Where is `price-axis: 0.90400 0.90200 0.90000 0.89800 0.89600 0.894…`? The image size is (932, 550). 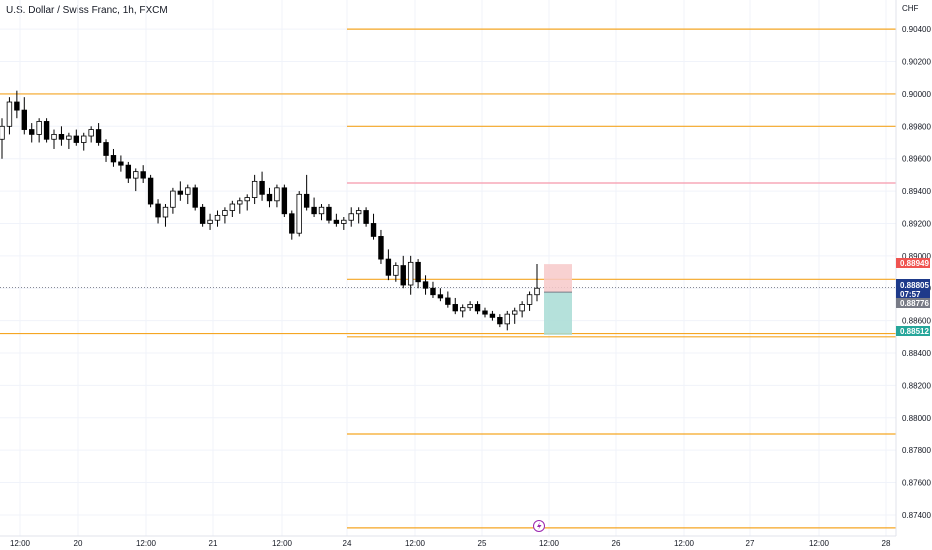
price-axis: 0.90400 0.90200 0.90000 0.89800 0.89600 0.894… is located at coordinates (916, 272).